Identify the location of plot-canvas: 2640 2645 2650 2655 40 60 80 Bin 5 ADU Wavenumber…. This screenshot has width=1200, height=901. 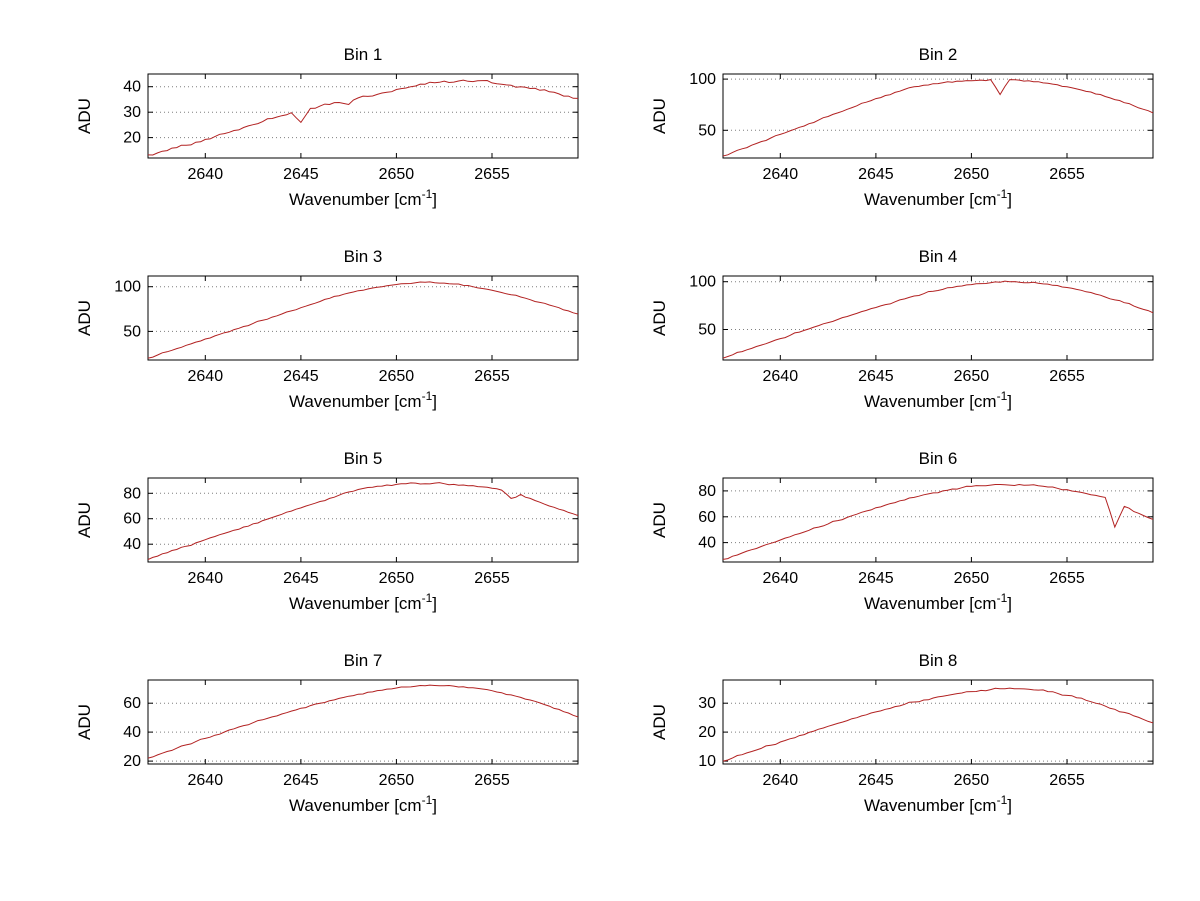
(327, 531).